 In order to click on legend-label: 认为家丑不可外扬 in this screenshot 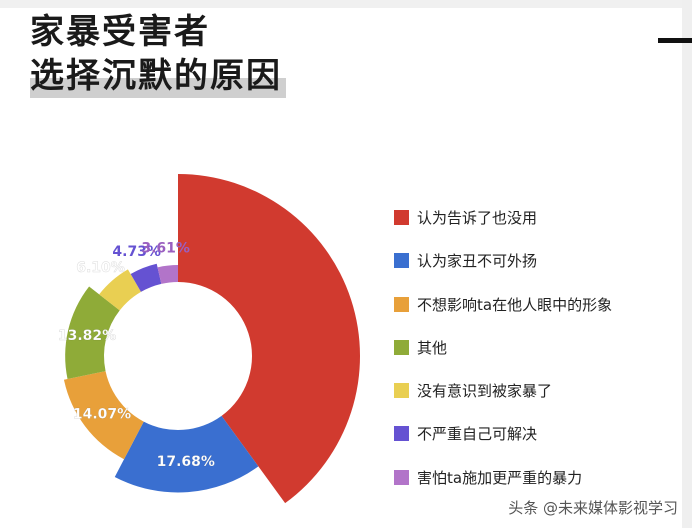, I will do `click(477, 261)`.